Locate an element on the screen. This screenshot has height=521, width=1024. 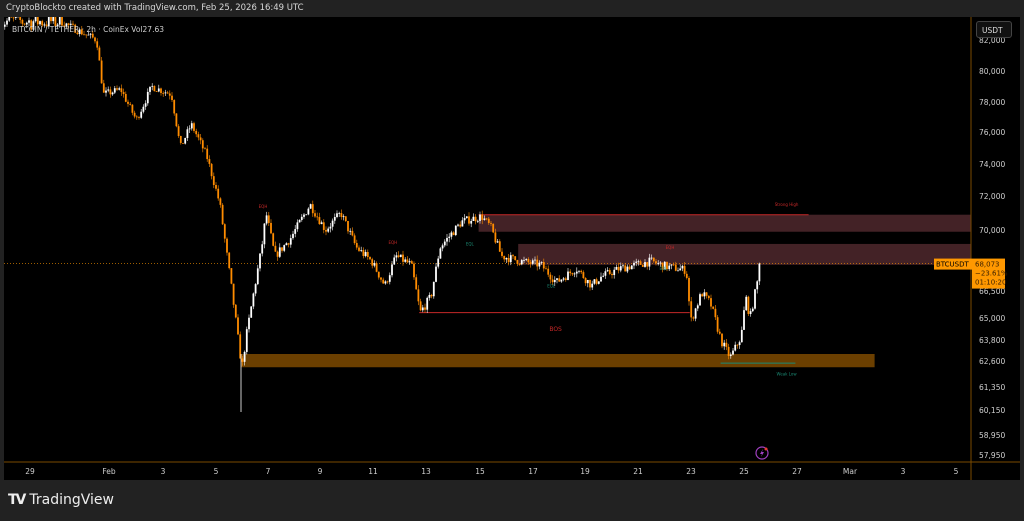
supply-zone is located at coordinates (744, 254).